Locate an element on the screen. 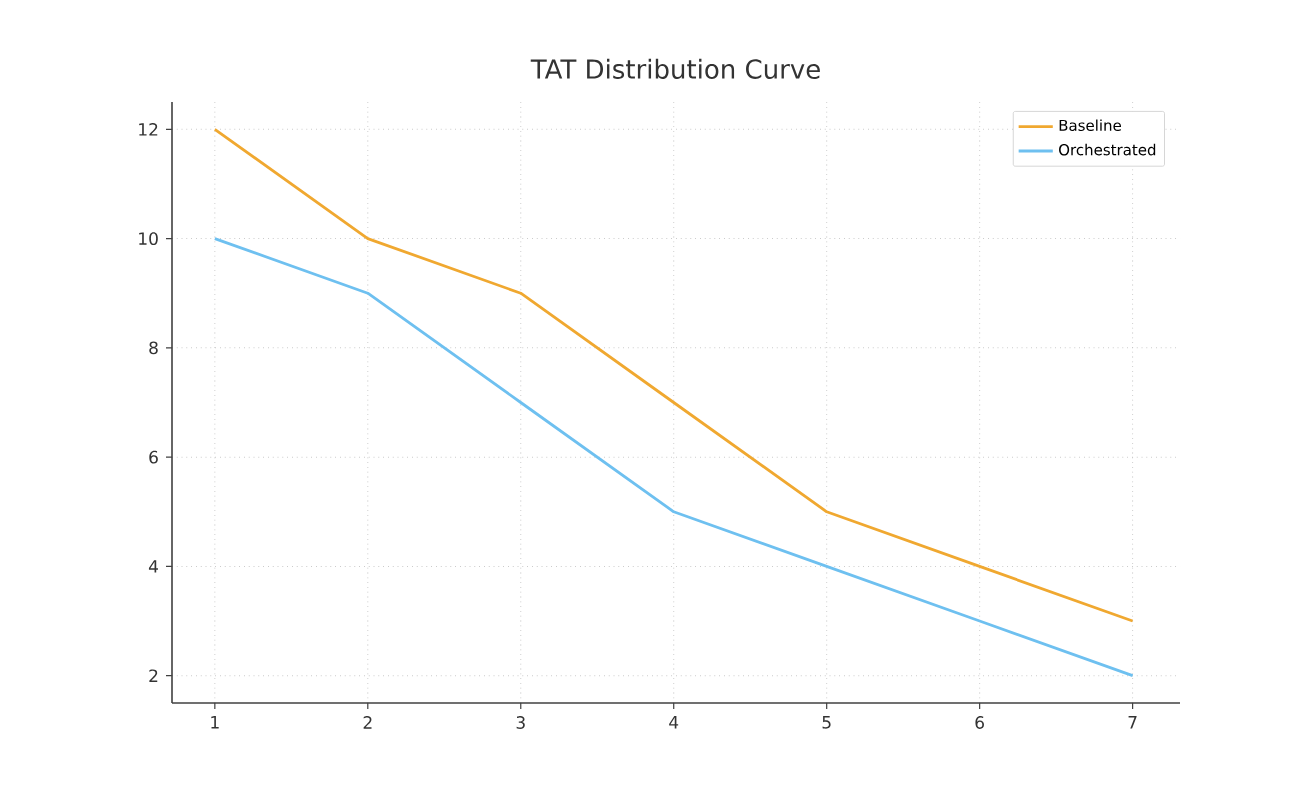 The image size is (1310, 786). y-tick-label: 6 is located at coordinates (153, 457).